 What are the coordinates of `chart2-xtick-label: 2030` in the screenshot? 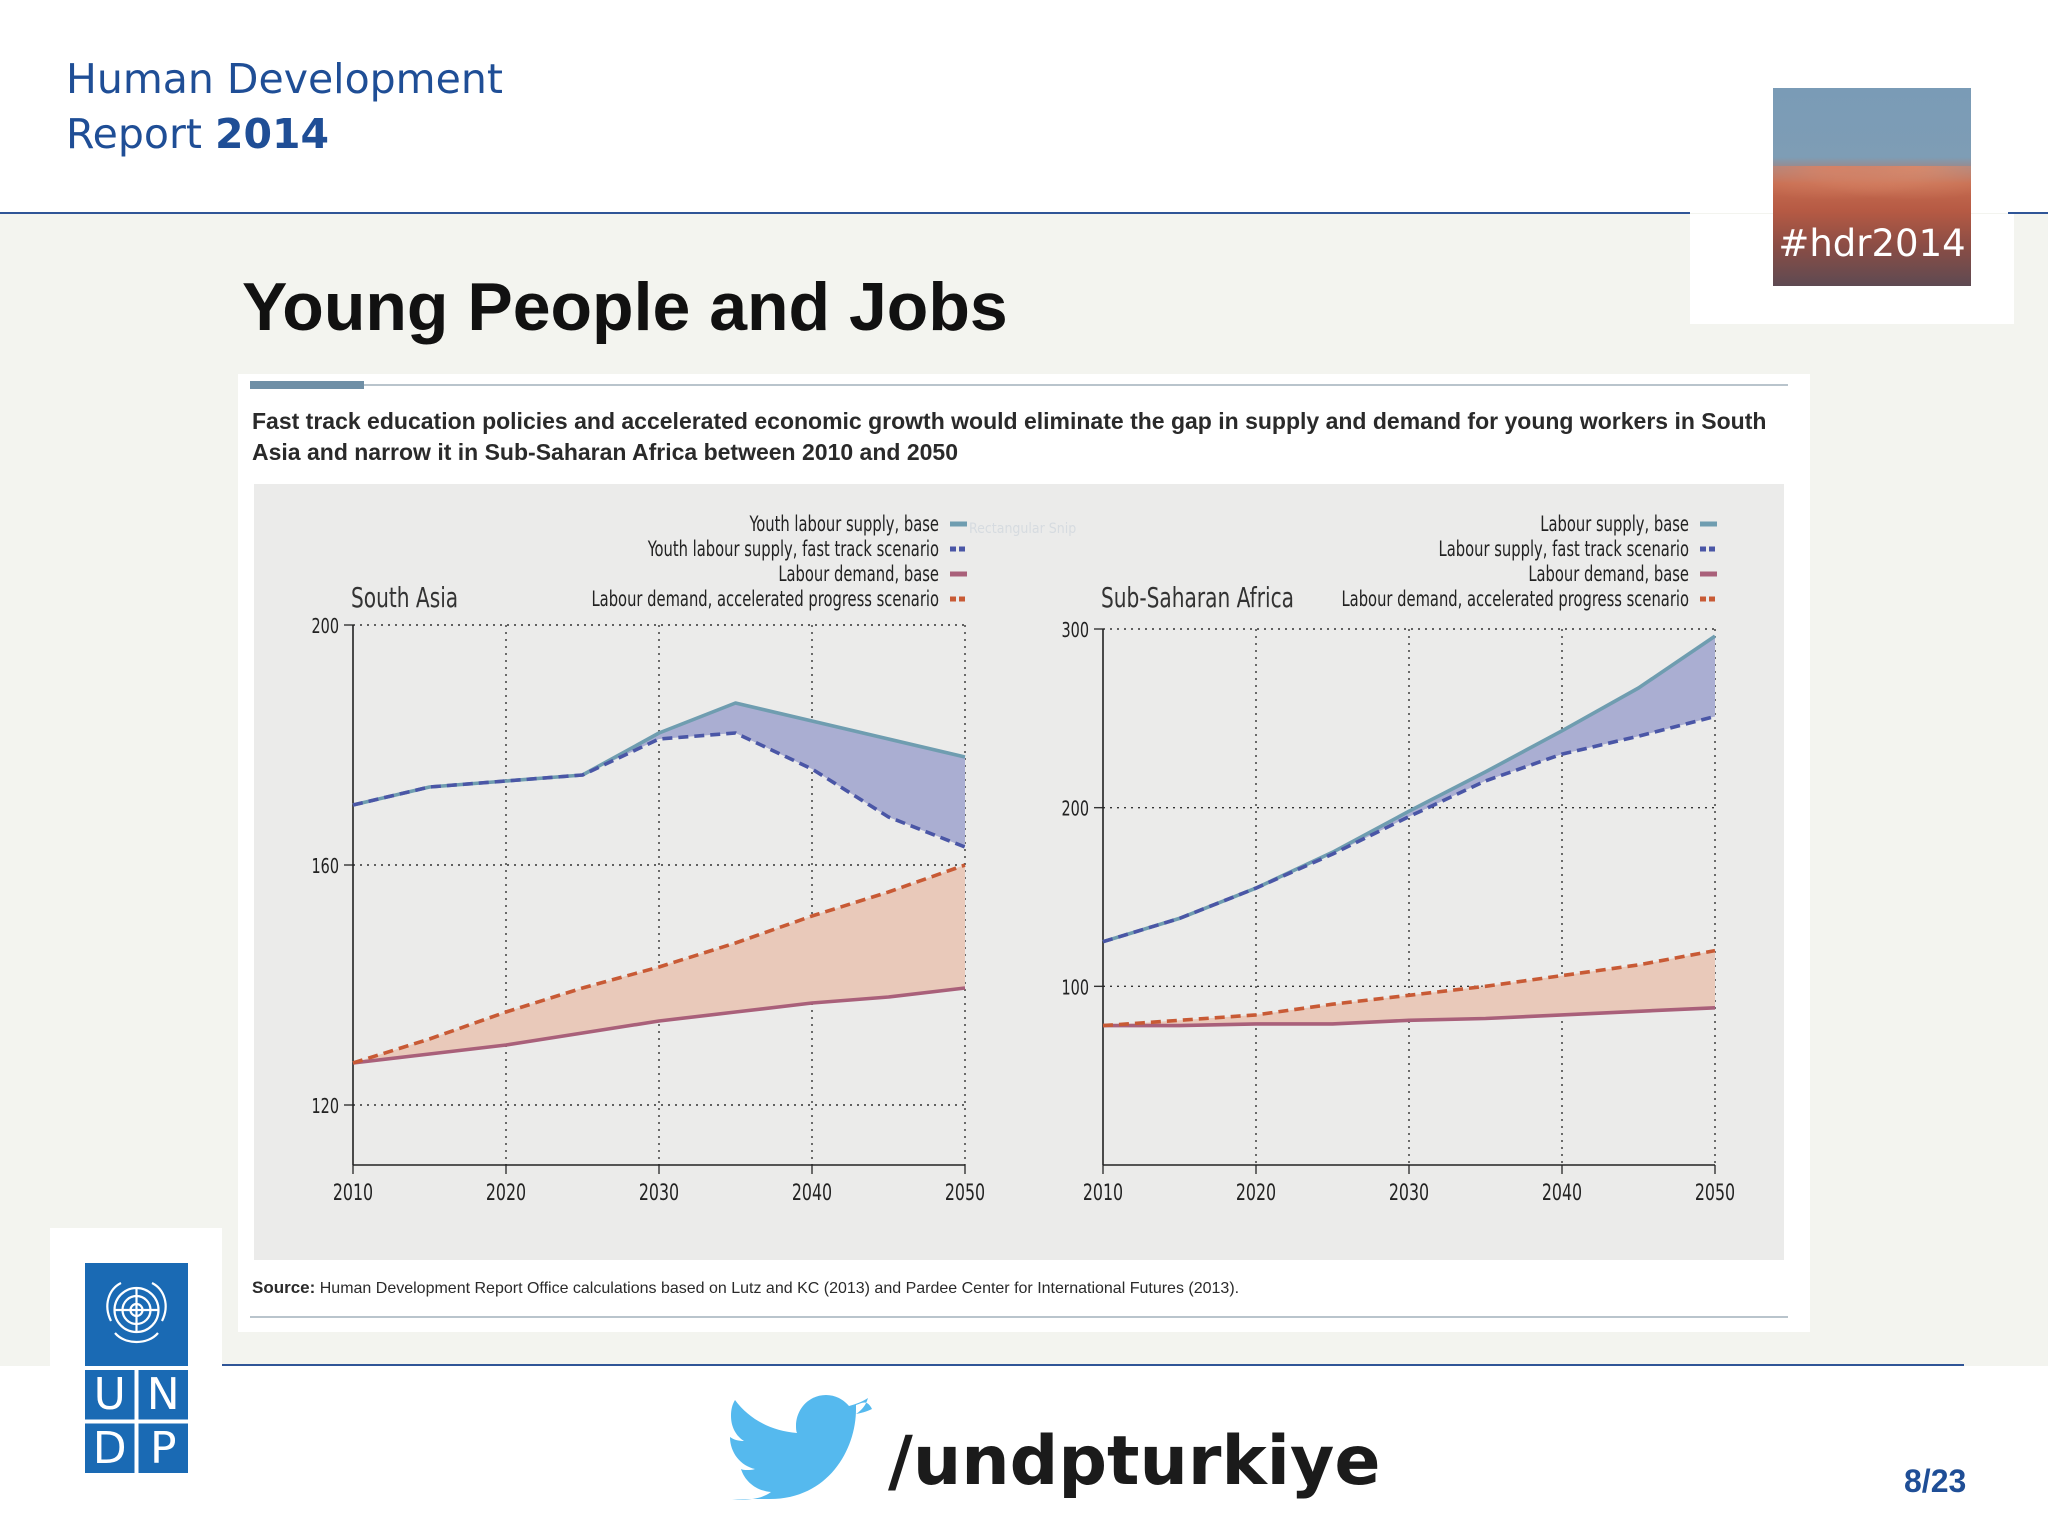 It's located at (1409, 1192).